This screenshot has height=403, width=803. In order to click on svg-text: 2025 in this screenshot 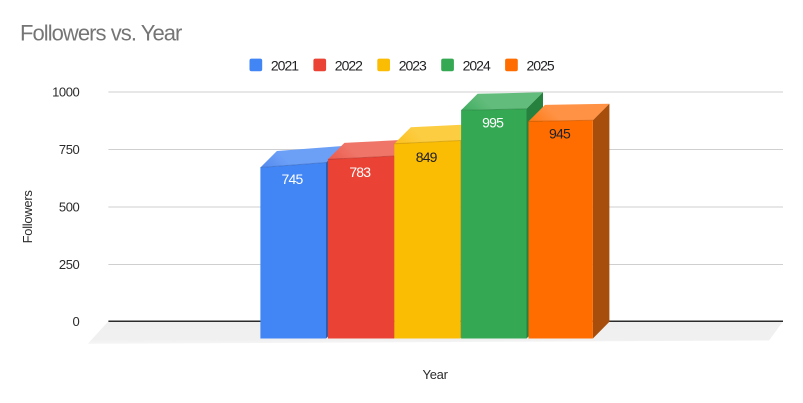, I will do `click(541, 65)`.